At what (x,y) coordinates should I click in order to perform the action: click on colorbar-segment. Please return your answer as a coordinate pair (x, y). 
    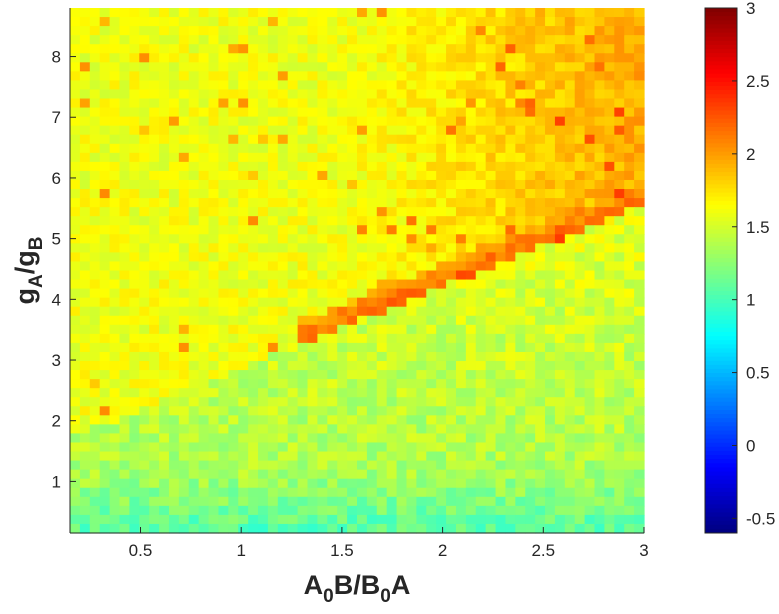
    Looking at the image, I should click on (721, 207).